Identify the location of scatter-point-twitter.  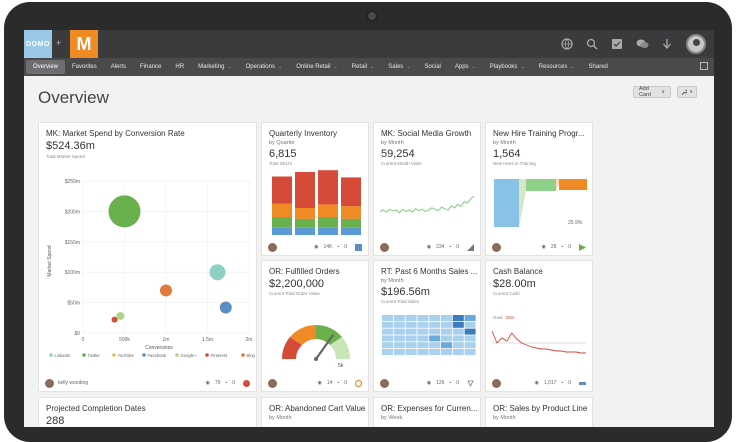
(124, 211).